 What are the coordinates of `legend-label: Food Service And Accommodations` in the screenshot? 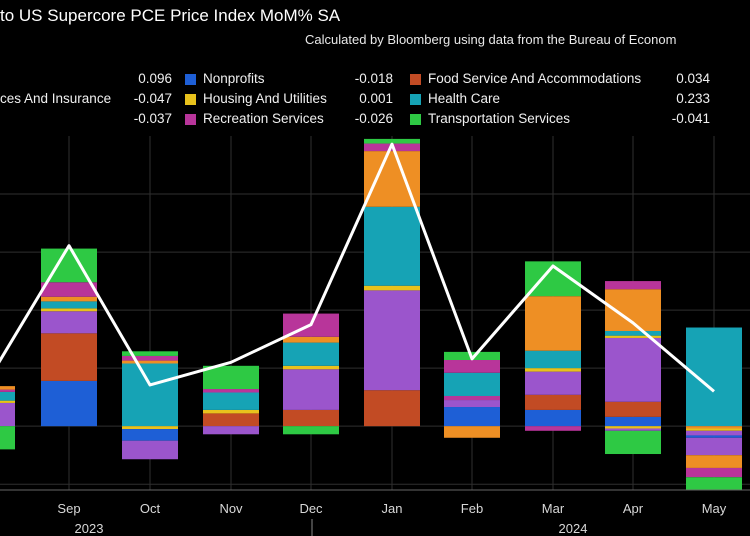 It's located at (535, 78).